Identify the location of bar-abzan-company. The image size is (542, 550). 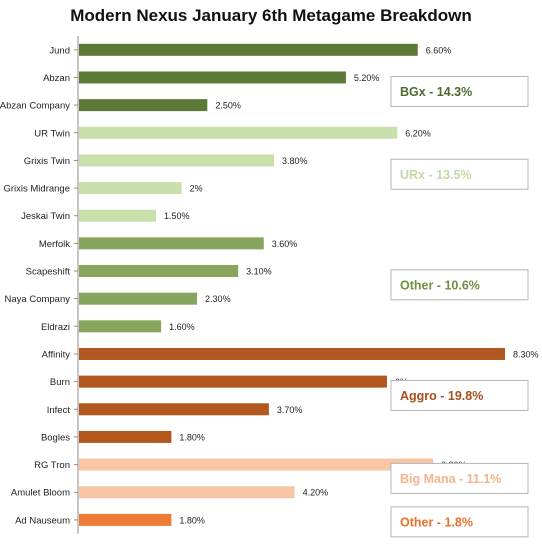
(143, 105).